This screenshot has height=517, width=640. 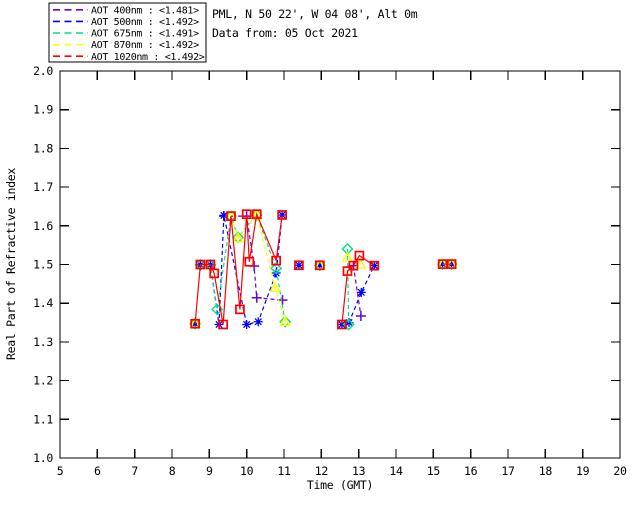 I want to click on x-tick-label-9: 9, so click(x=209, y=471).